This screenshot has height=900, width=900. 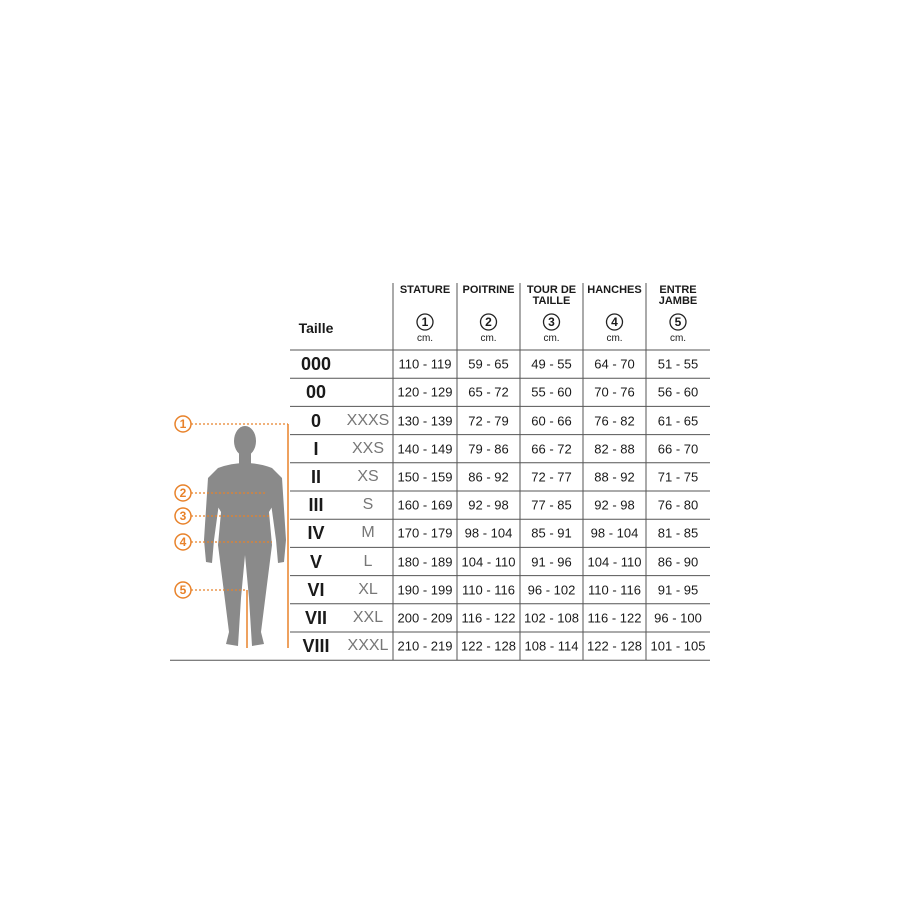 I want to click on measurement: 61 - 65, so click(x=678, y=420).